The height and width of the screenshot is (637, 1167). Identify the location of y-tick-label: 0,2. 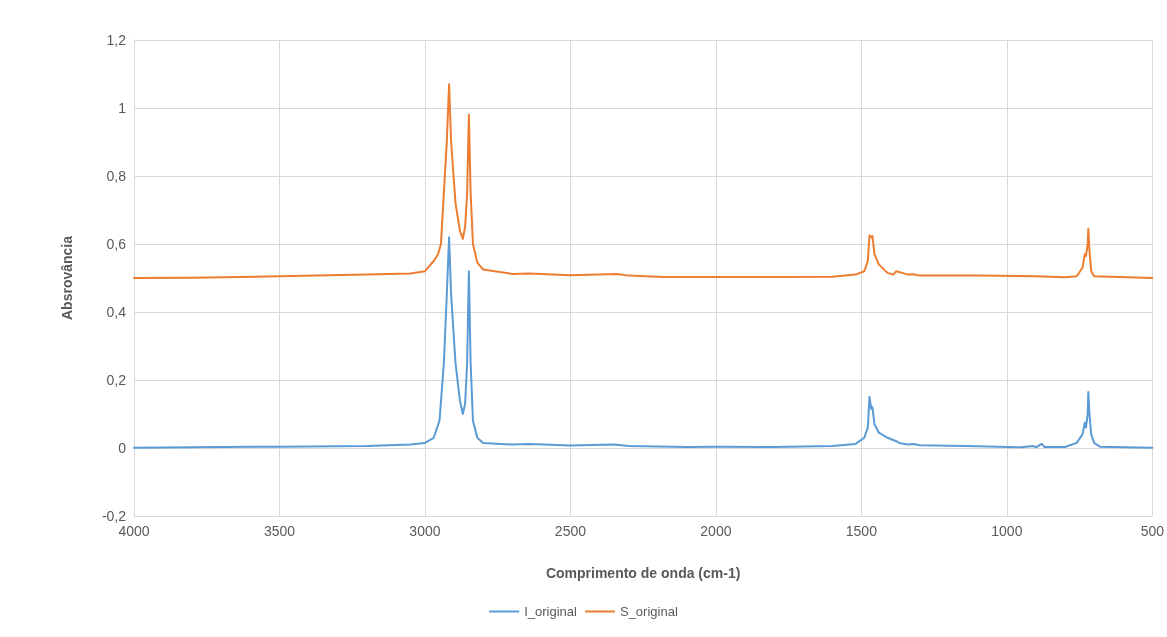
(116, 380).